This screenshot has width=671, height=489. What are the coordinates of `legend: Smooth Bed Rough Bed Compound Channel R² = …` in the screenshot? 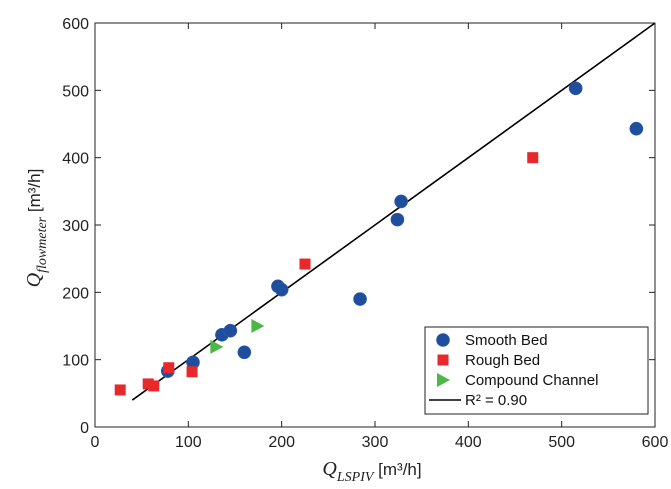 It's located at (536, 370).